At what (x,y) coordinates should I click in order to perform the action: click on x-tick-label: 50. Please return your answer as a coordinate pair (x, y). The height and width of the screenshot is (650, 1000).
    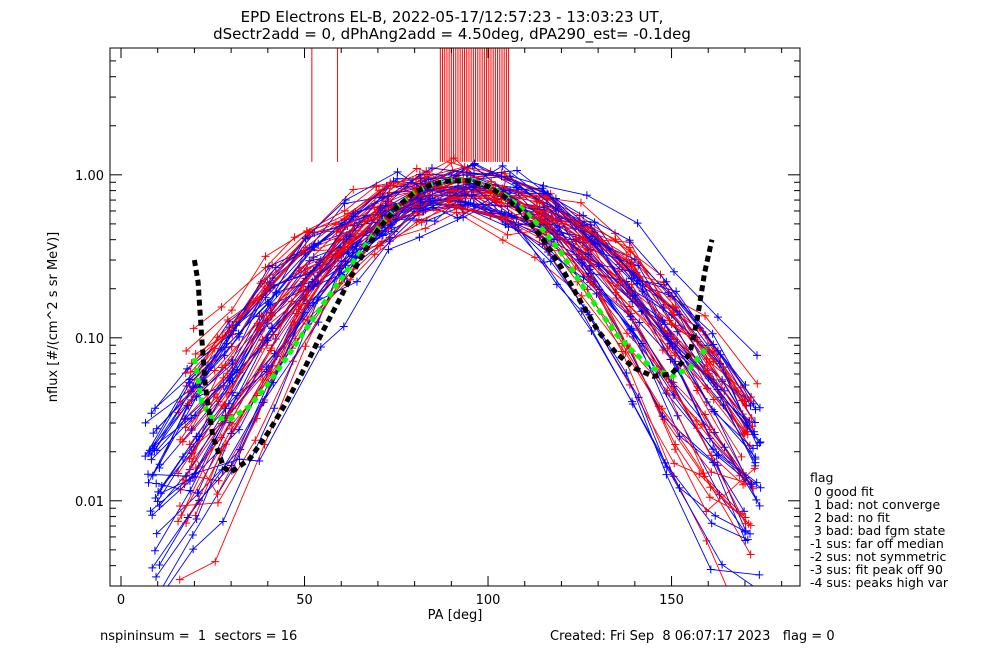
    Looking at the image, I should click on (304, 600).